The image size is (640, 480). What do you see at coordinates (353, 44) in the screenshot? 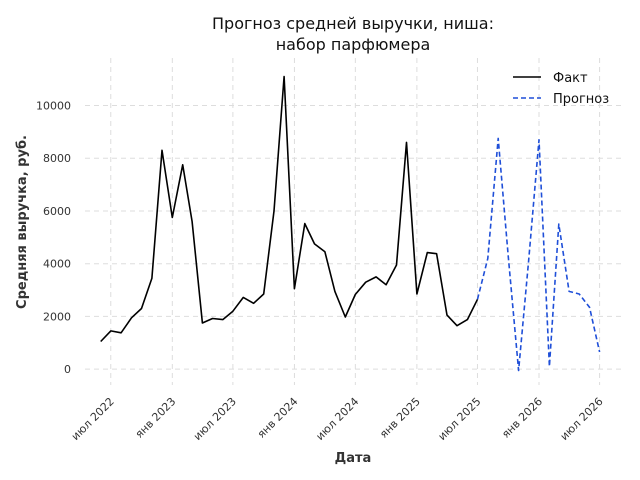
I see `chart-title-line-2: набор парфюмера` at bounding box center [353, 44].